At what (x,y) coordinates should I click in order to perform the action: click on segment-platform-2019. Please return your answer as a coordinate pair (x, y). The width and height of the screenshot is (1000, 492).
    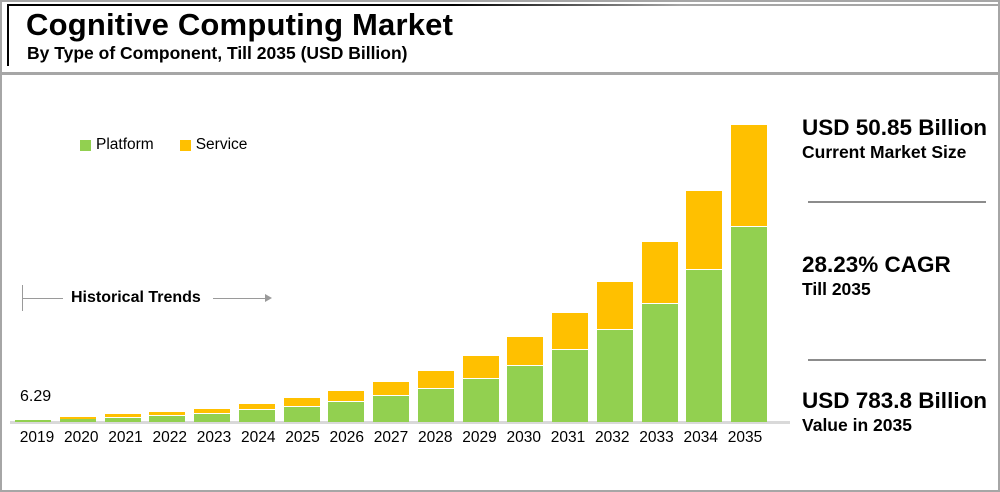
    Looking at the image, I should click on (33, 421).